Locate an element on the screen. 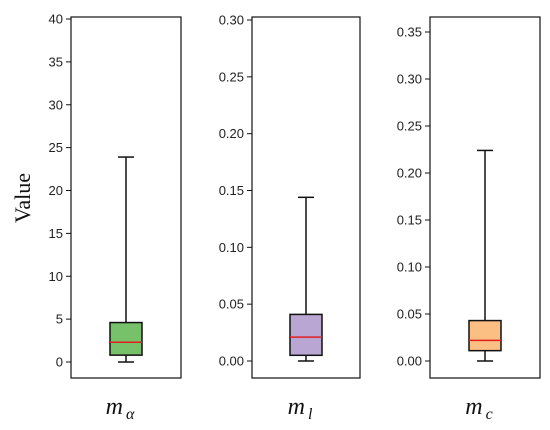  y-tick-label: 0.35 is located at coordinates (409, 32).